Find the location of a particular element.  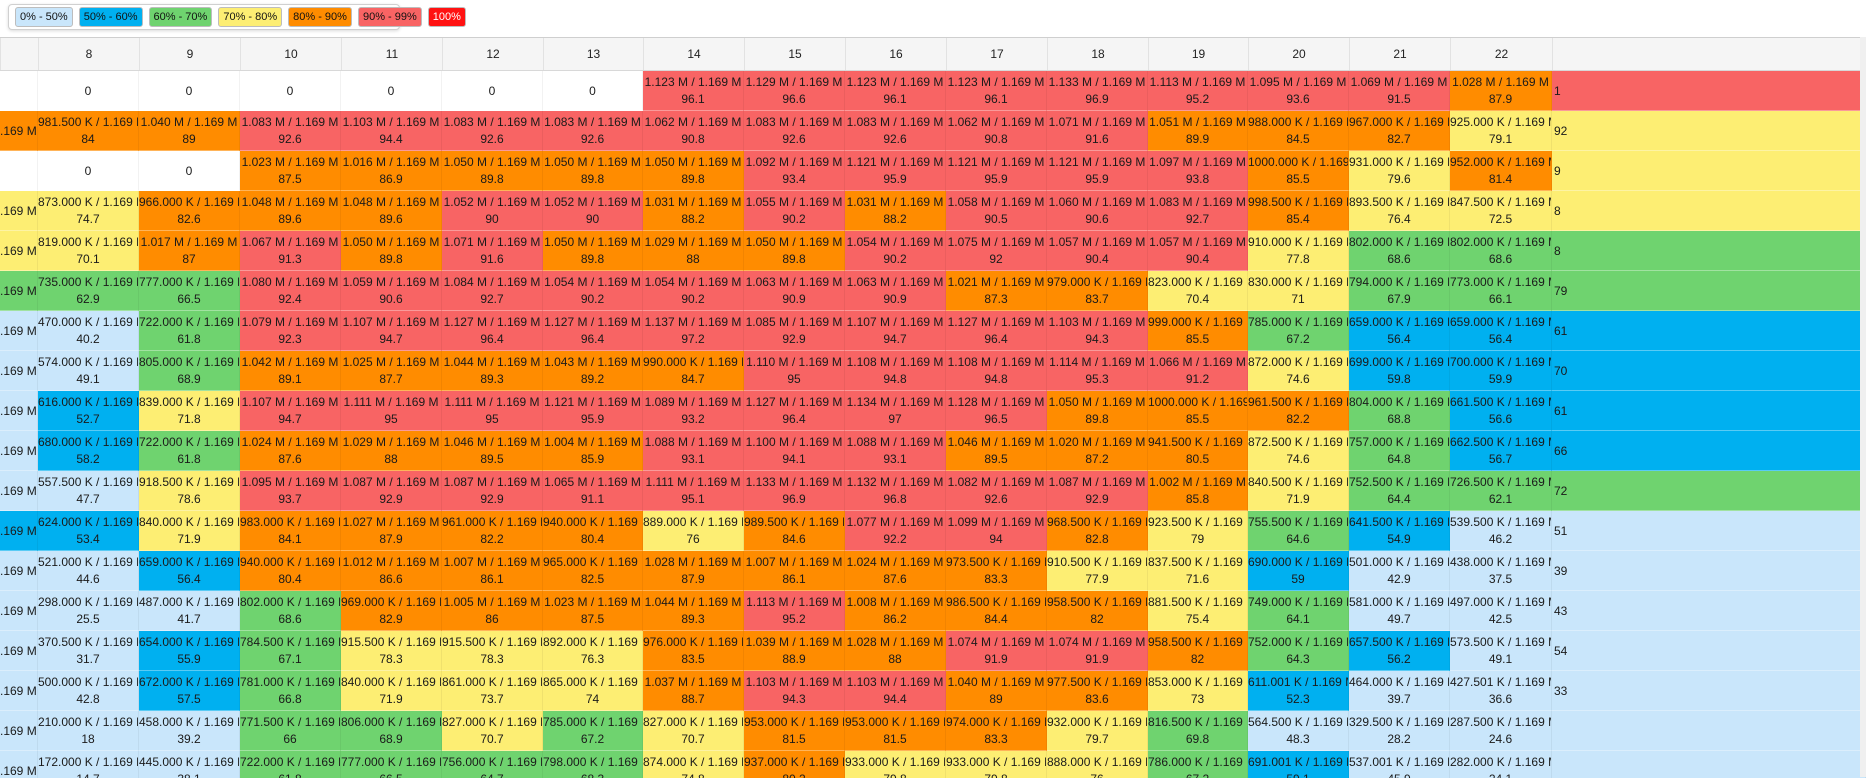

table-cell: 1.008 M / 1.169 M 86.2 is located at coordinates (895, 611).